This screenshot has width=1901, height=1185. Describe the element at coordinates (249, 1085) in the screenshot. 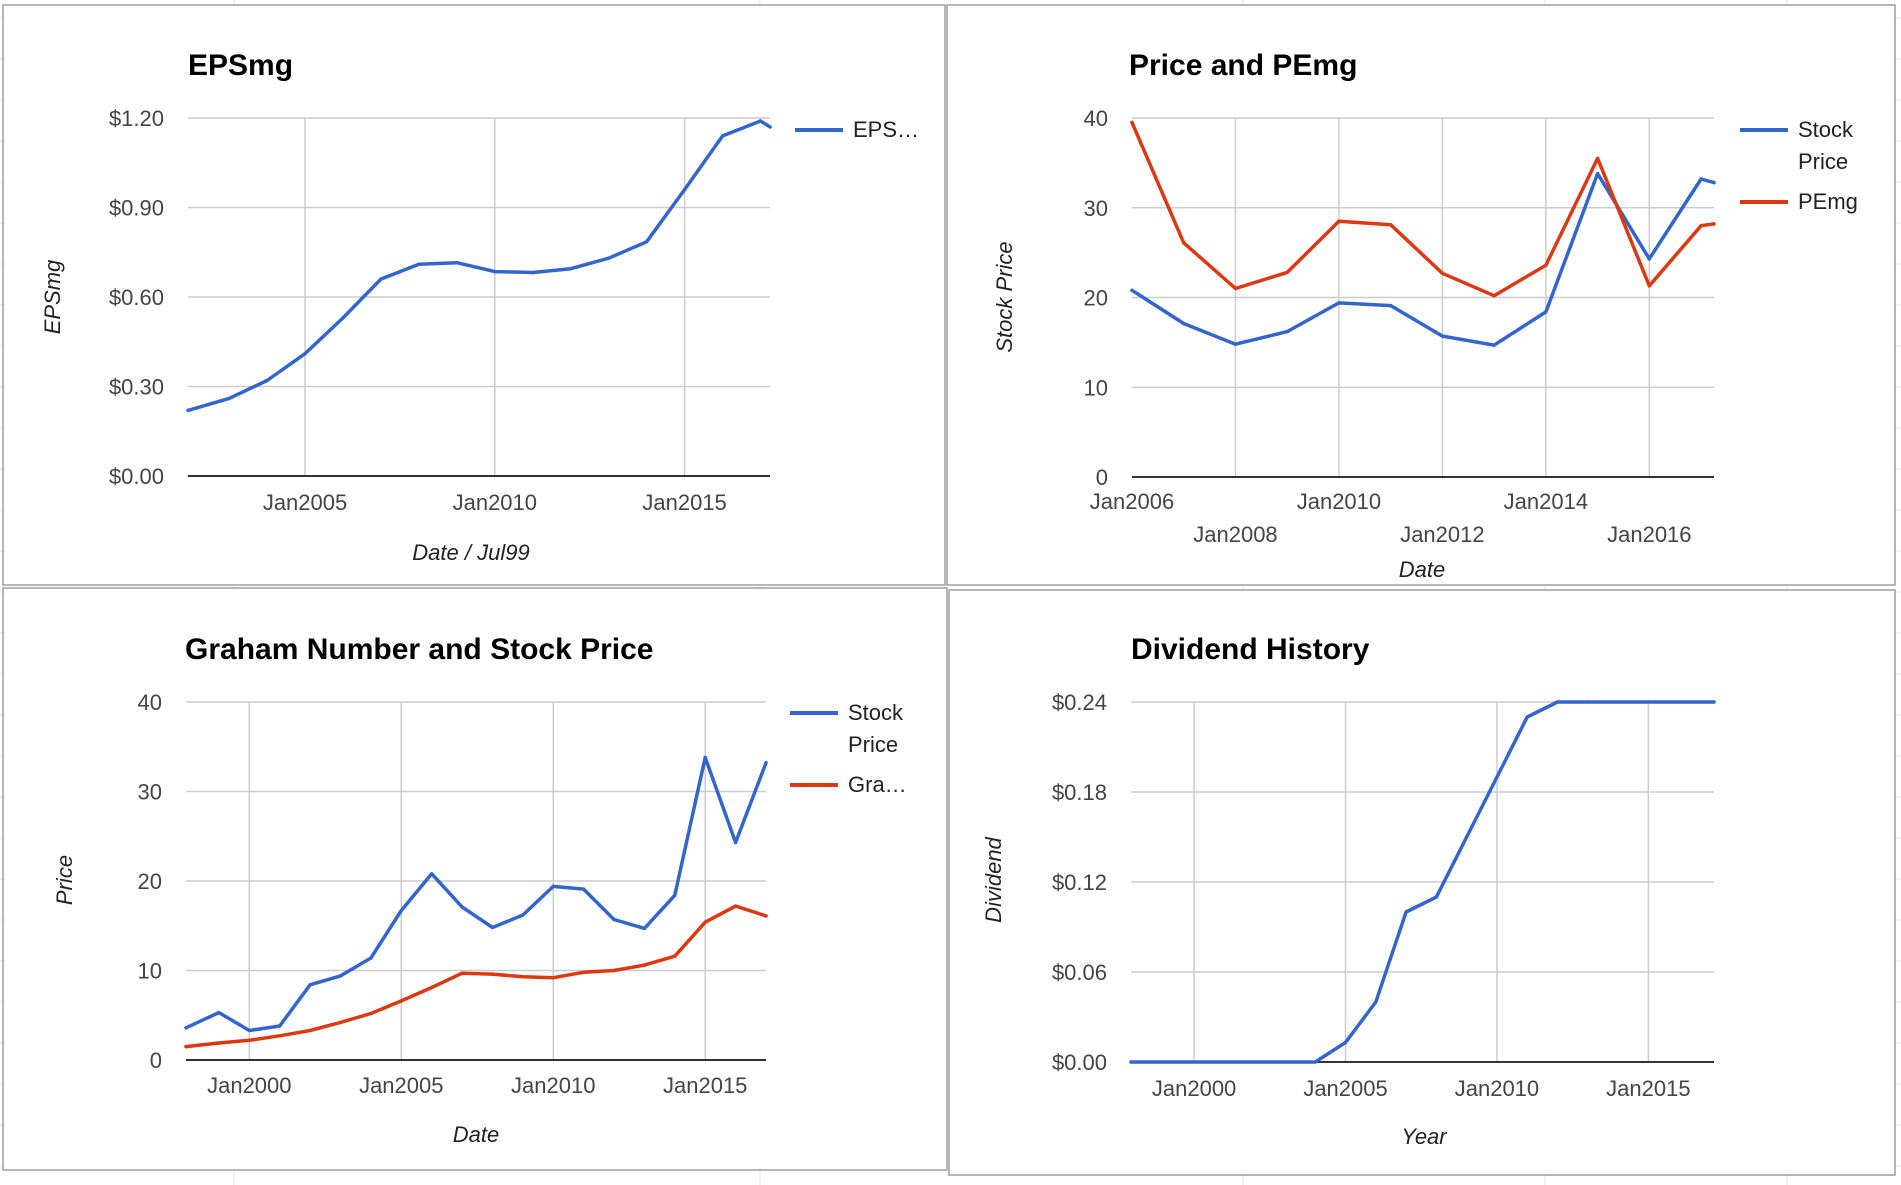

I see `x-tick-label: Jan2000` at that location.